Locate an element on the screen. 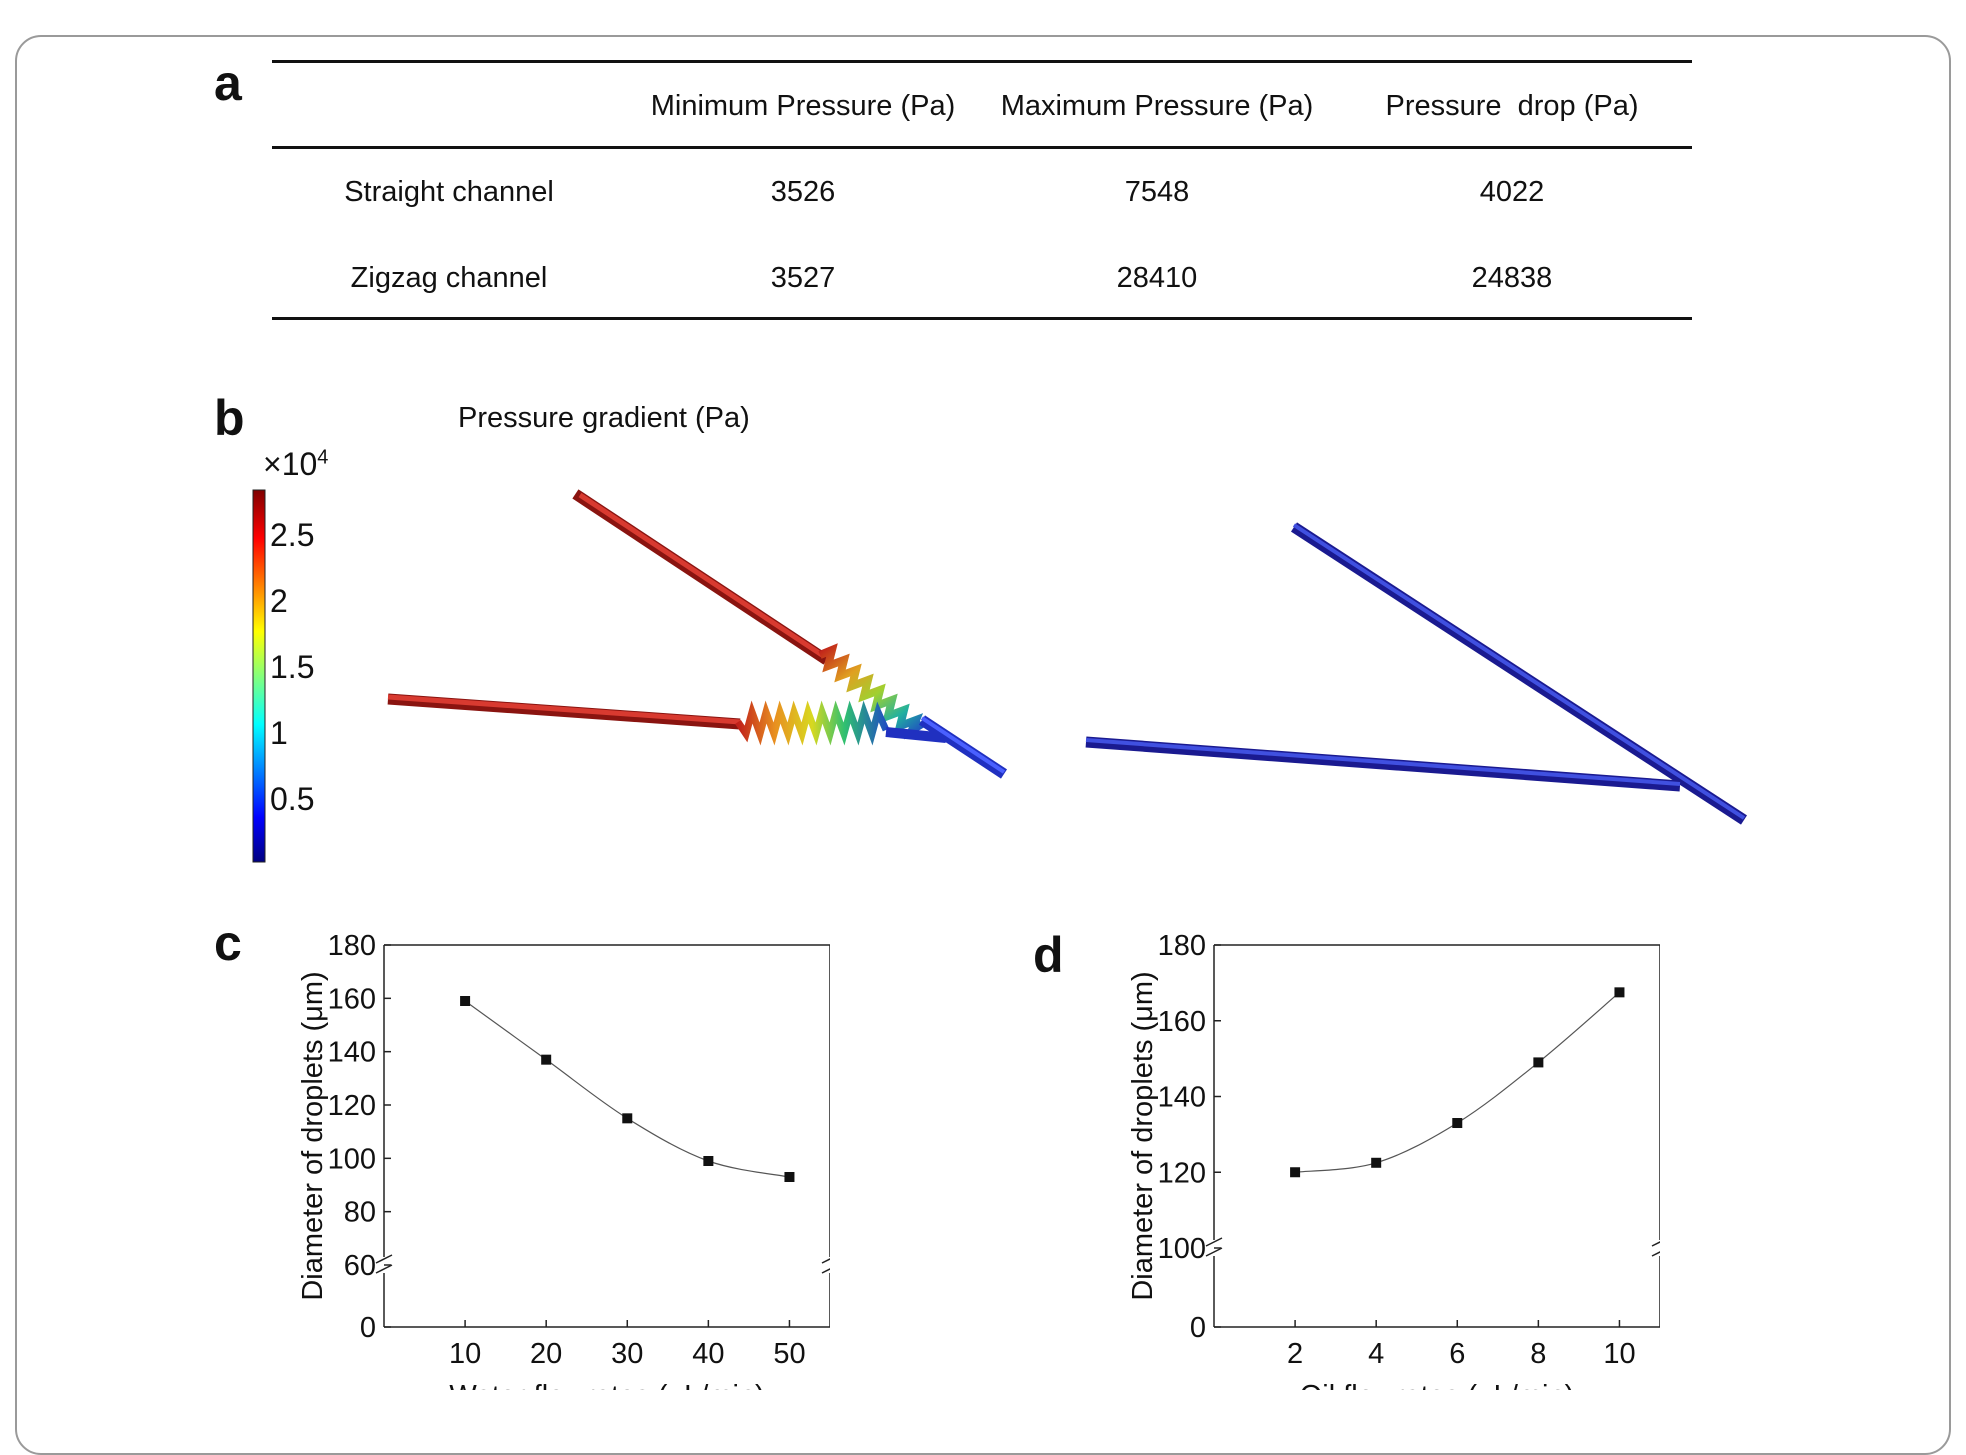  panel-letter-b: b is located at coordinates (229, 418).